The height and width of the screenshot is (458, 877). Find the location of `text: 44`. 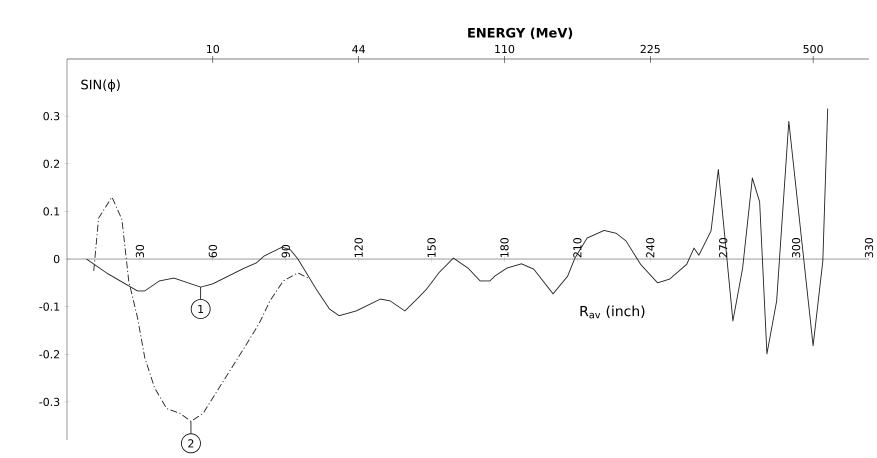

text: 44 is located at coordinates (358, 49).